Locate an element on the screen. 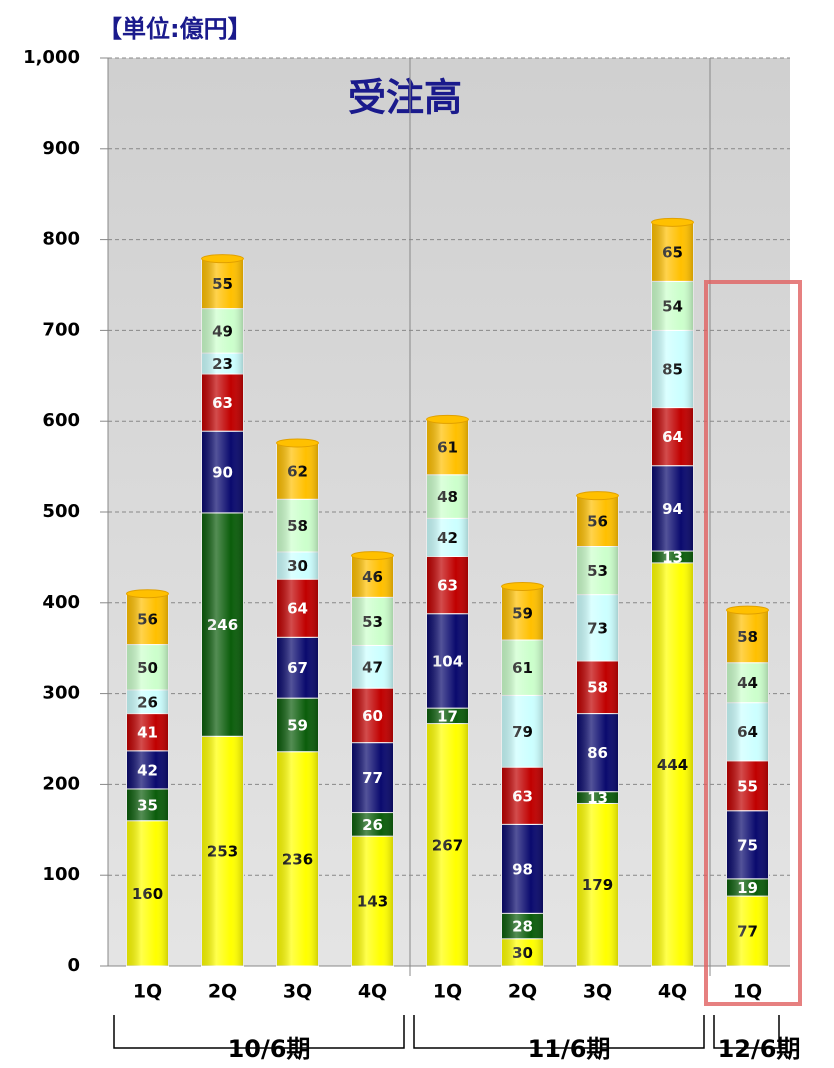  group-label: 12/6期 is located at coordinates (759, 1049).